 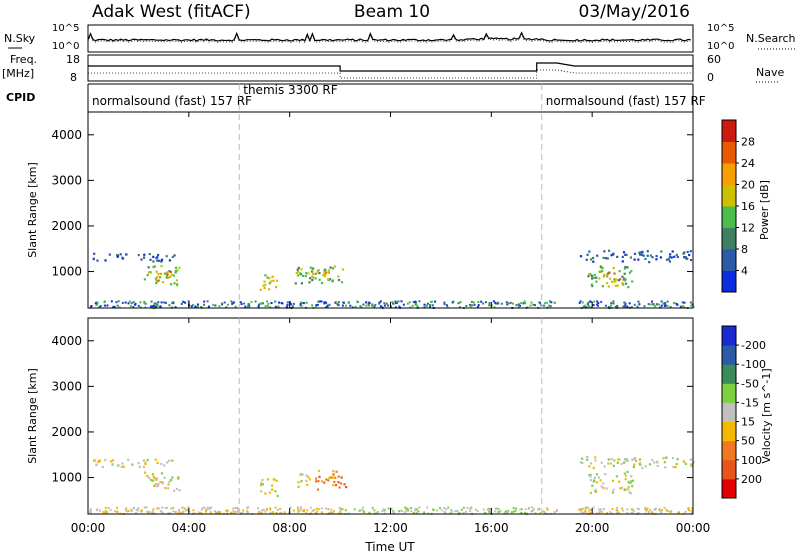 What do you see at coordinates (748, 185) in the screenshot?
I see `colorbar-tick-label: 20` at bounding box center [748, 185].